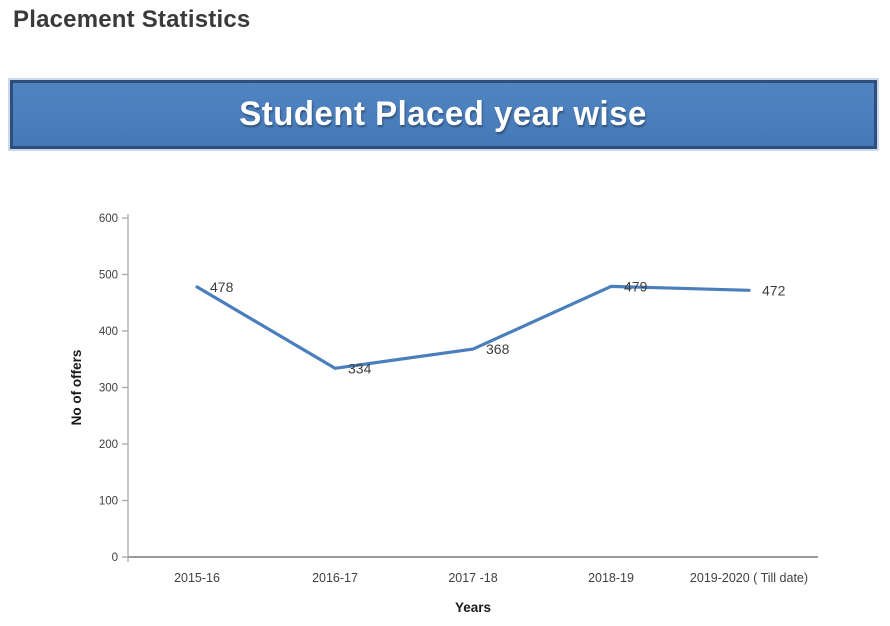  Describe the element at coordinates (749, 578) in the screenshot. I see `x-tick-label: 2019-2020 ( Till date)` at that location.